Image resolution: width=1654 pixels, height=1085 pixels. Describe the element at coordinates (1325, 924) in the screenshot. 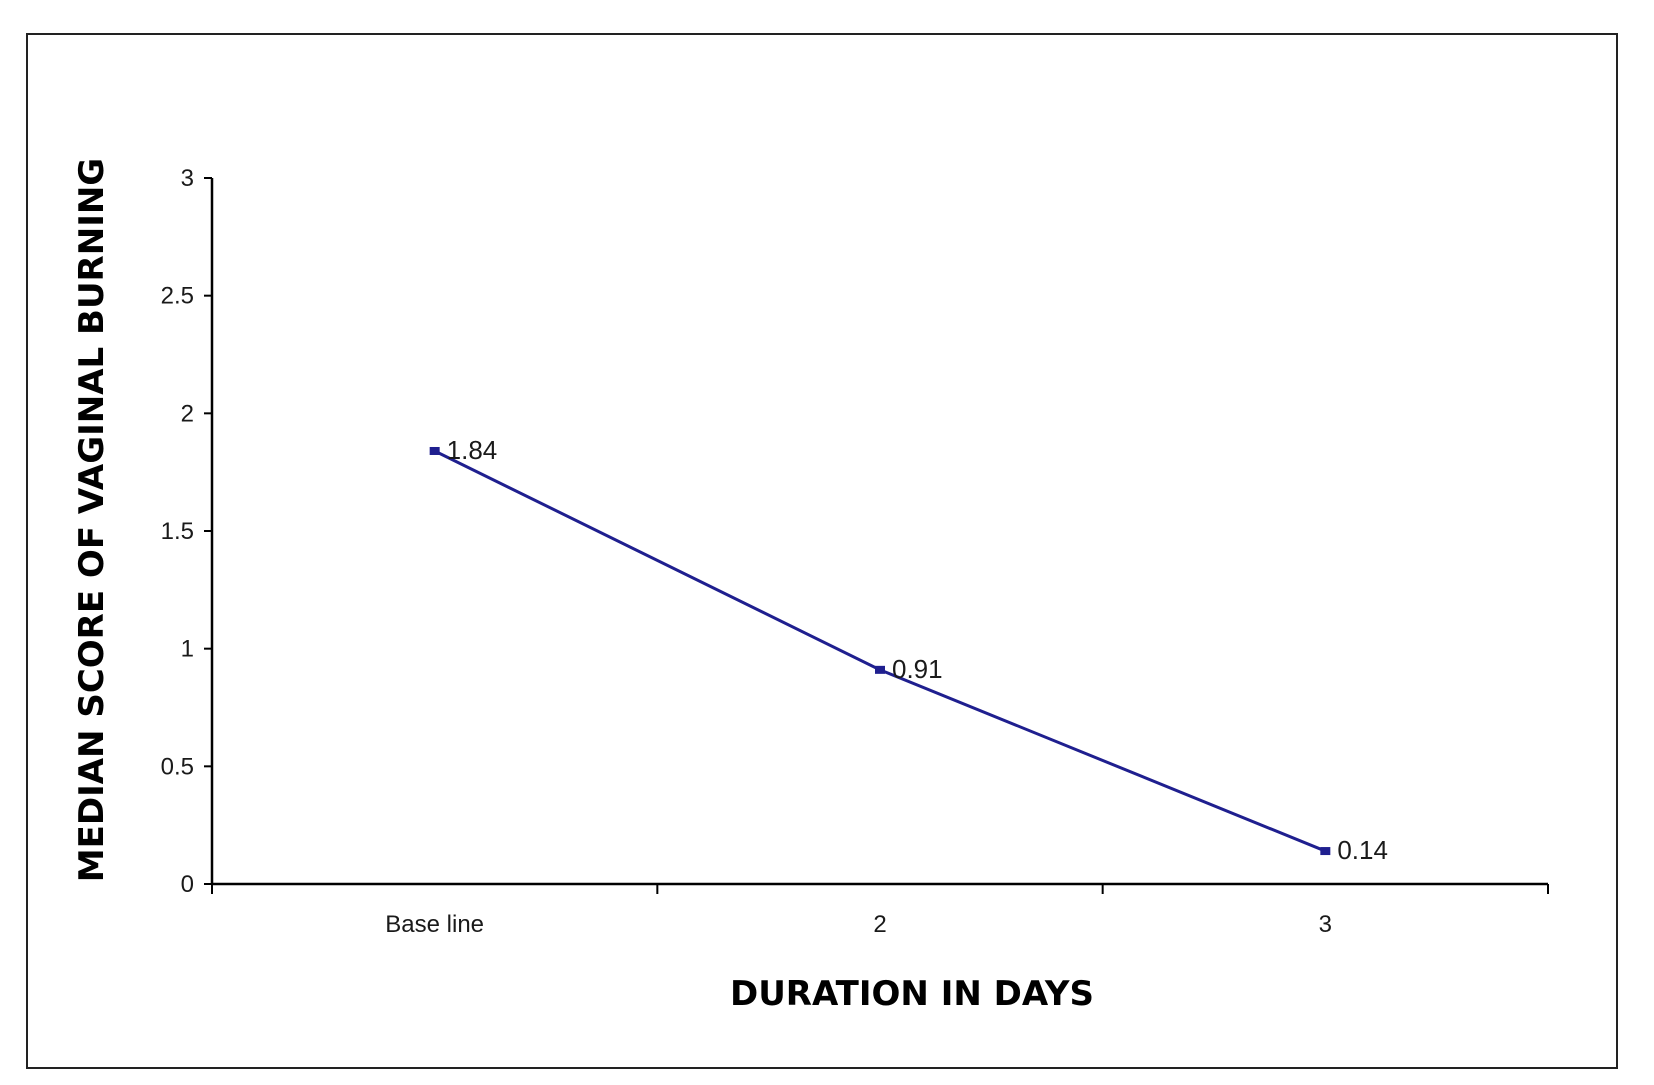

I see `x-tick-label: 3` at that location.